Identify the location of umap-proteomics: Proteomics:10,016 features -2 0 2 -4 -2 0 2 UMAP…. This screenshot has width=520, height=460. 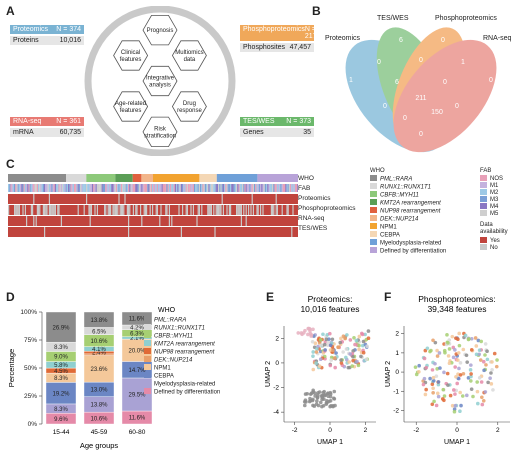
(320, 370).